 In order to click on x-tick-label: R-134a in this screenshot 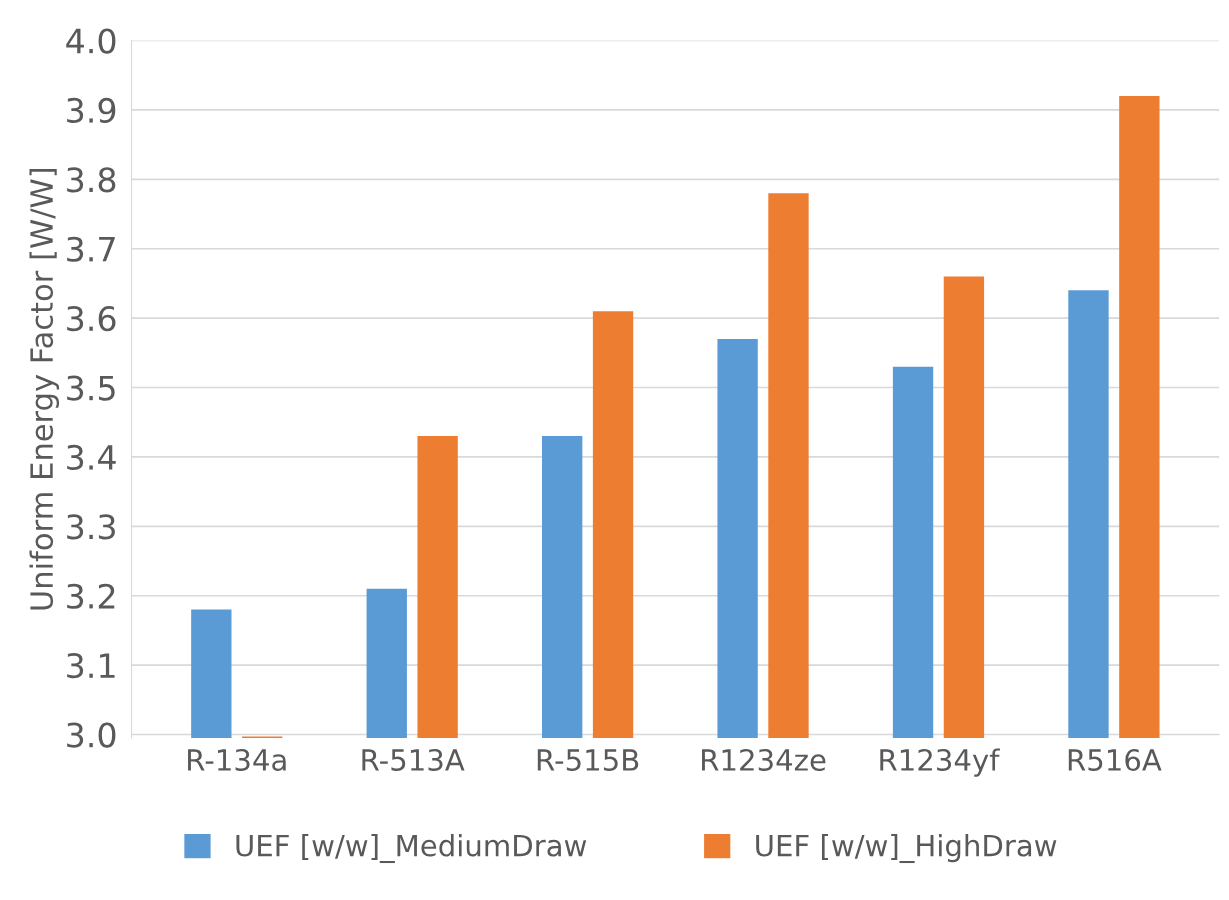, I will do `click(237, 759)`.